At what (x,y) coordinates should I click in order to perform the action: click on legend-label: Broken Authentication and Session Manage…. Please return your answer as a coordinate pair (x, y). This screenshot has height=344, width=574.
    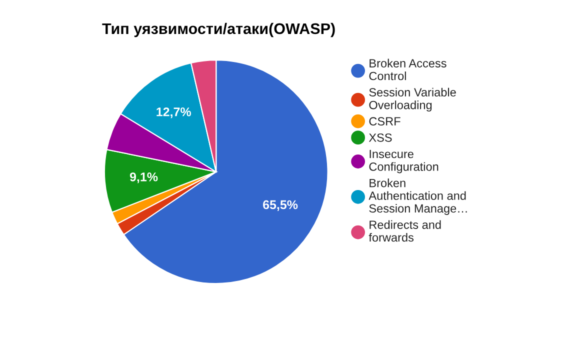
    Looking at the image, I should click on (417, 196).